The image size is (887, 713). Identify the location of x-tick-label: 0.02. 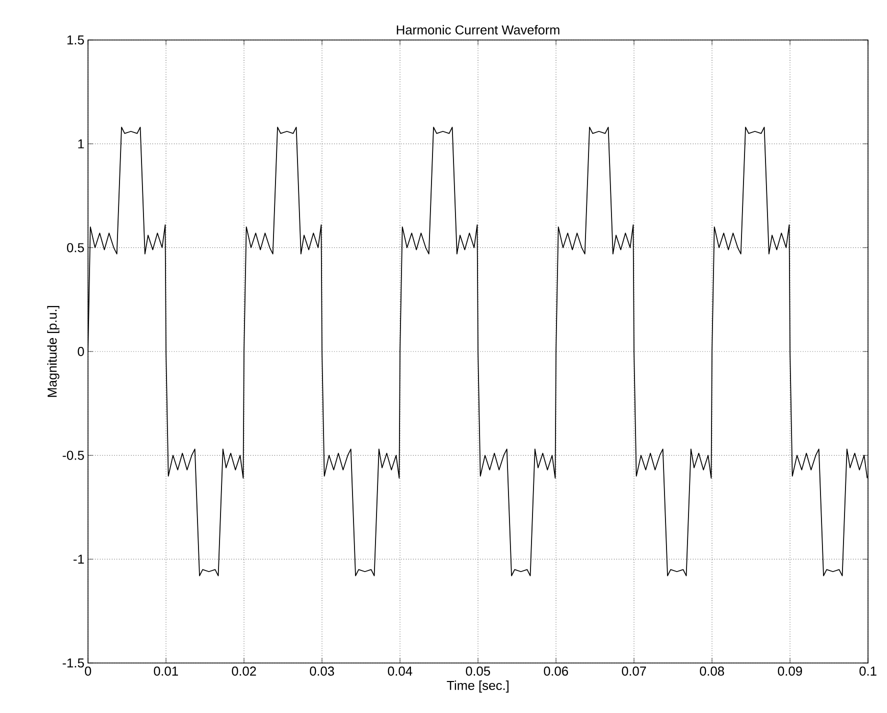
(244, 671).